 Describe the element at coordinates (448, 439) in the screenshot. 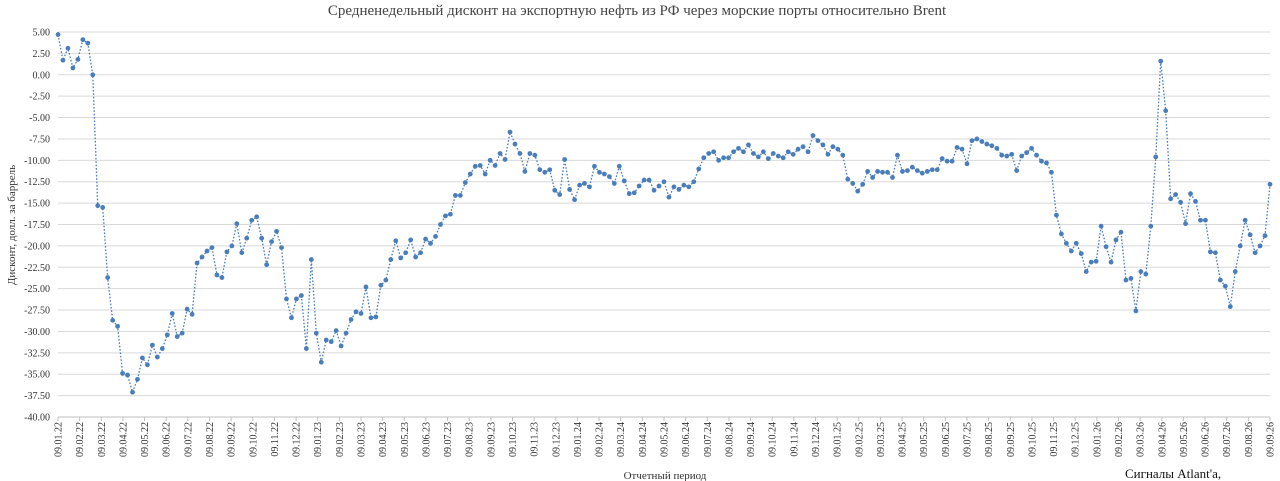

I see `x-tick-label: 09.07.23` at that location.